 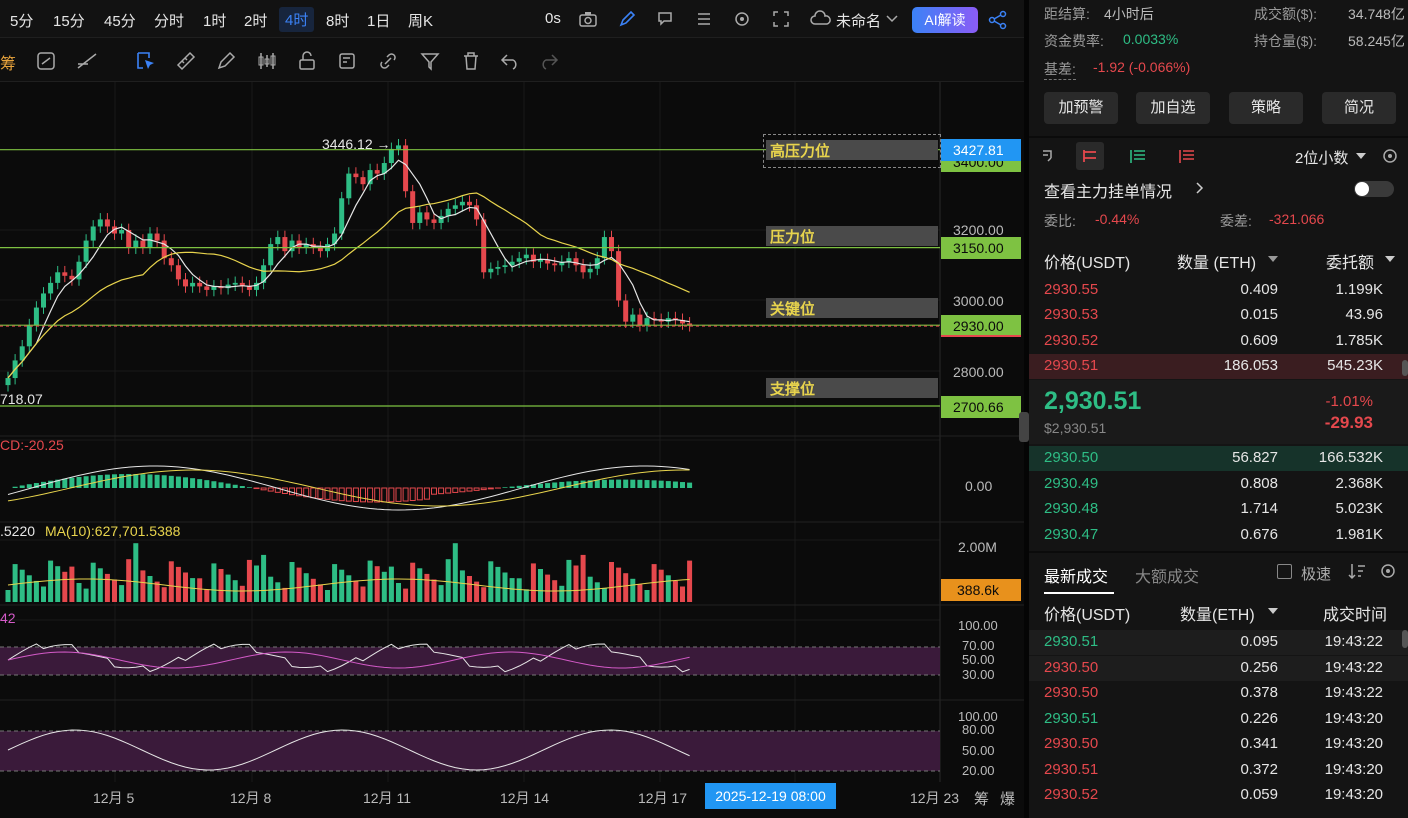 I want to click on main-orders-toggle, so click(x=1374, y=189).